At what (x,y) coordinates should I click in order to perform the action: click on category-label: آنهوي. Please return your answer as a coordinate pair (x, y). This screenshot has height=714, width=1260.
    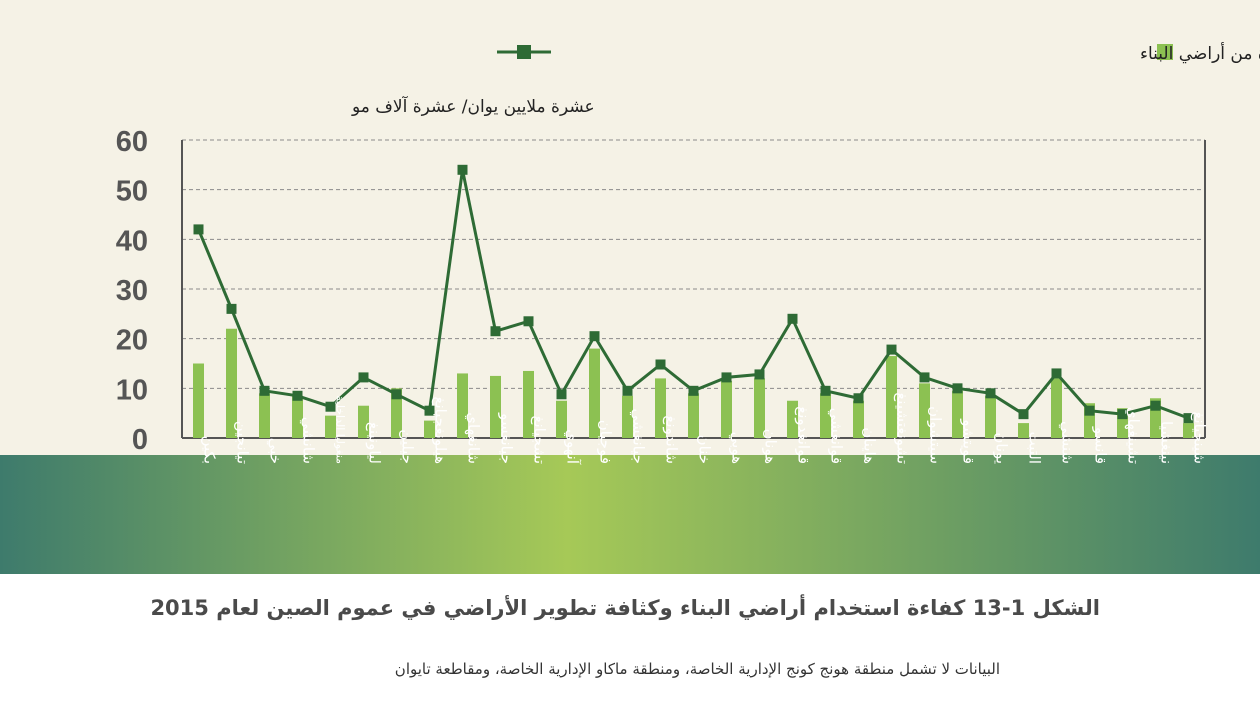
    Looking at the image, I should click on (572, 447).